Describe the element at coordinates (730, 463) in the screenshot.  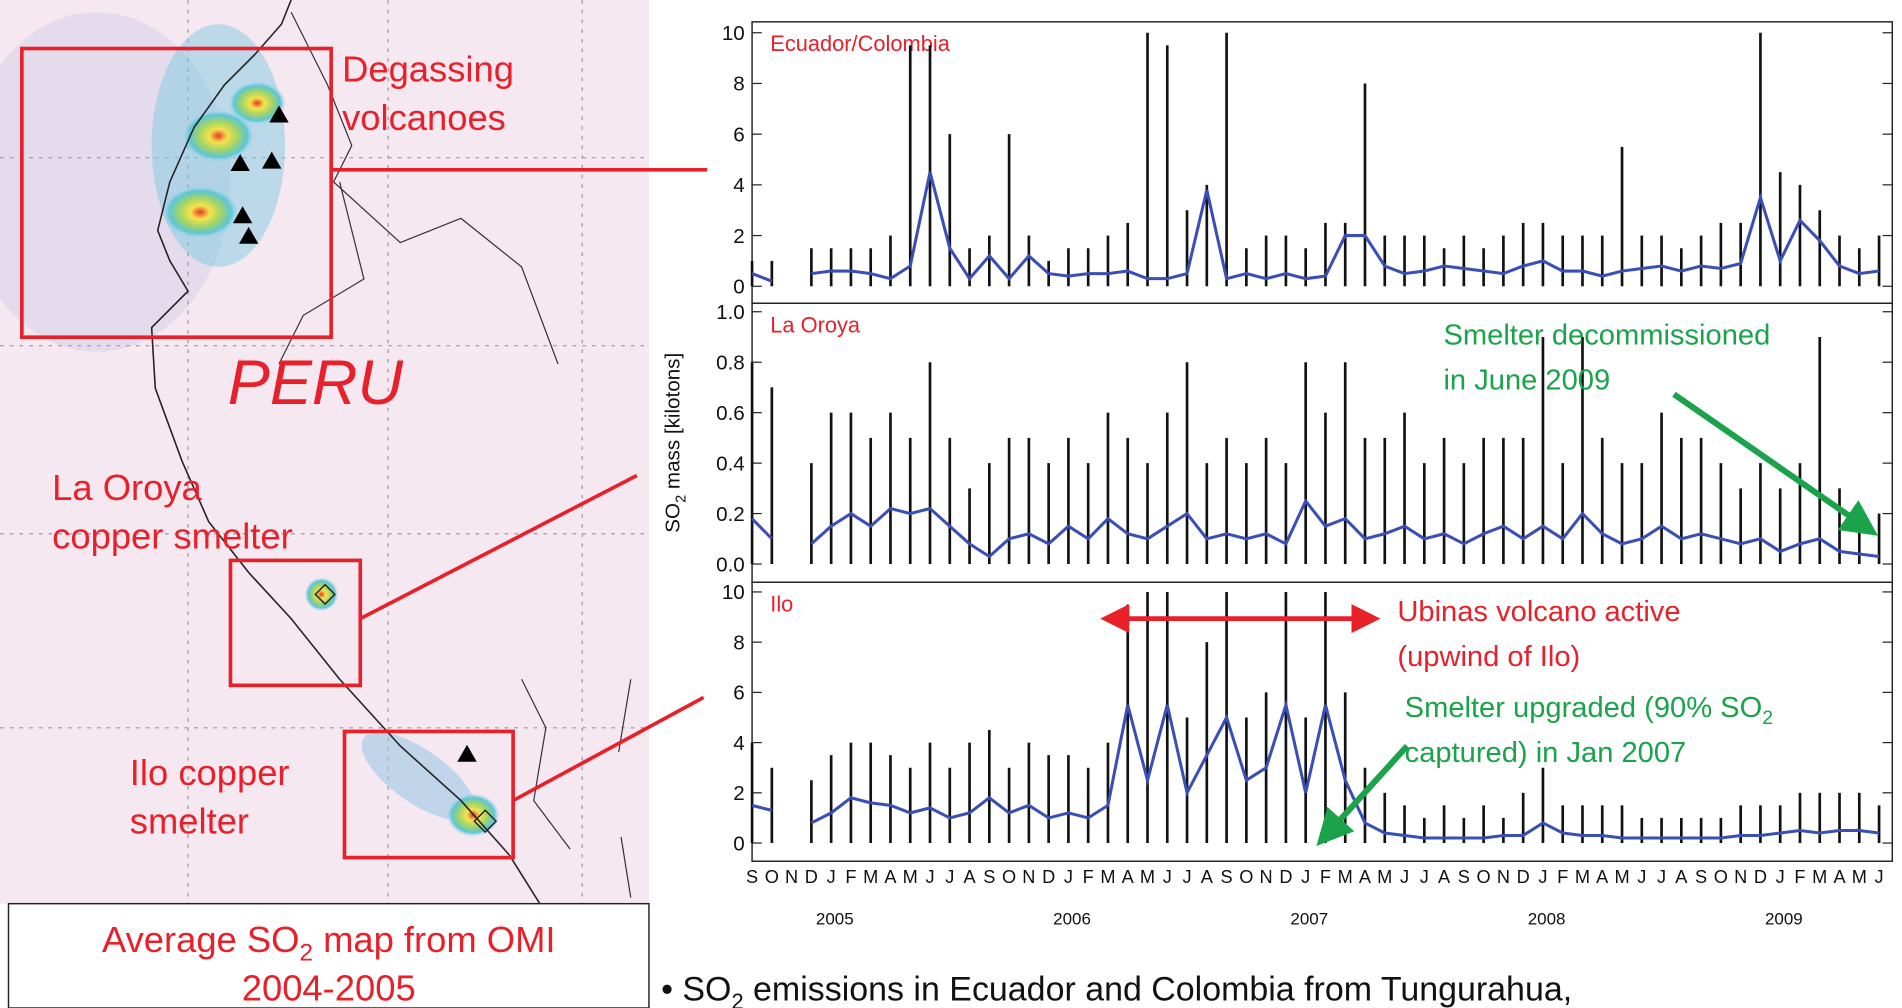
I see `y-tick-label: 0.4` at that location.